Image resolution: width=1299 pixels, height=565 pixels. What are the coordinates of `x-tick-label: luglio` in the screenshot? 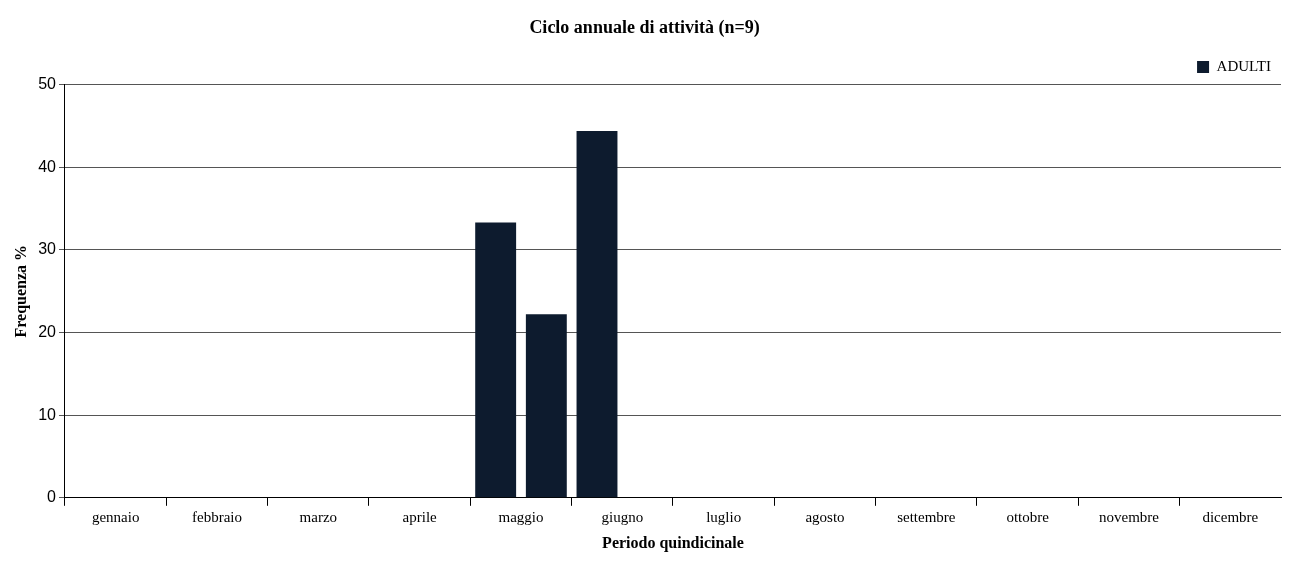 It's located at (724, 516).